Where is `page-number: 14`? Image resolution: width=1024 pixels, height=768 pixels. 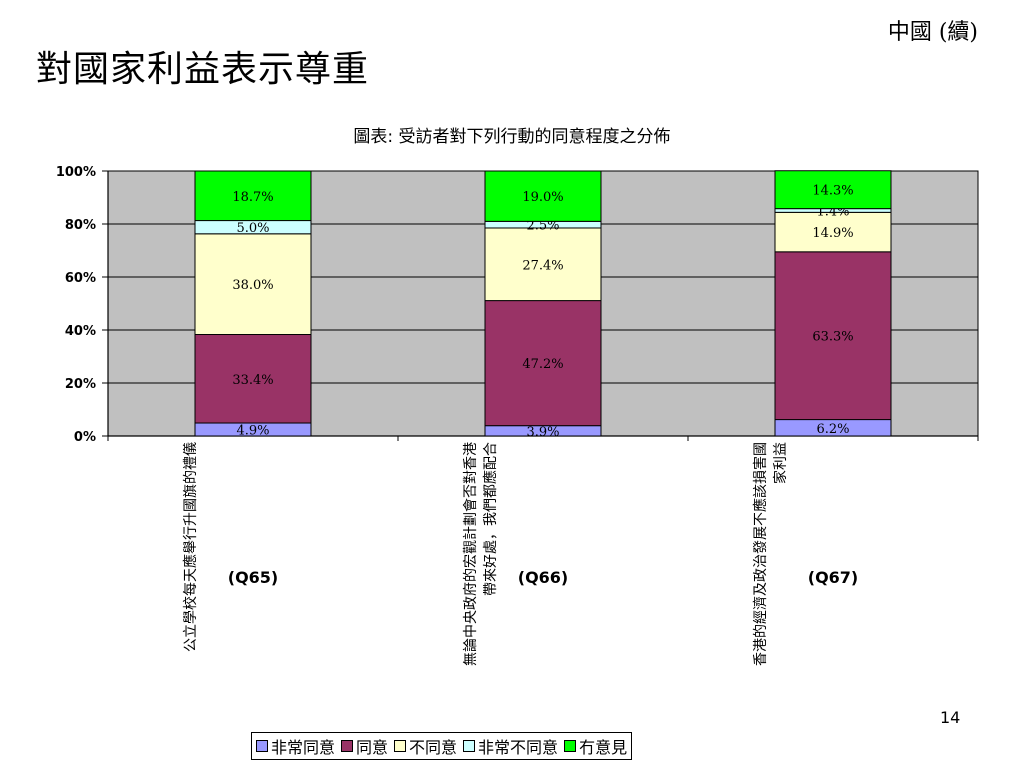 page-number: 14 is located at coordinates (950, 717).